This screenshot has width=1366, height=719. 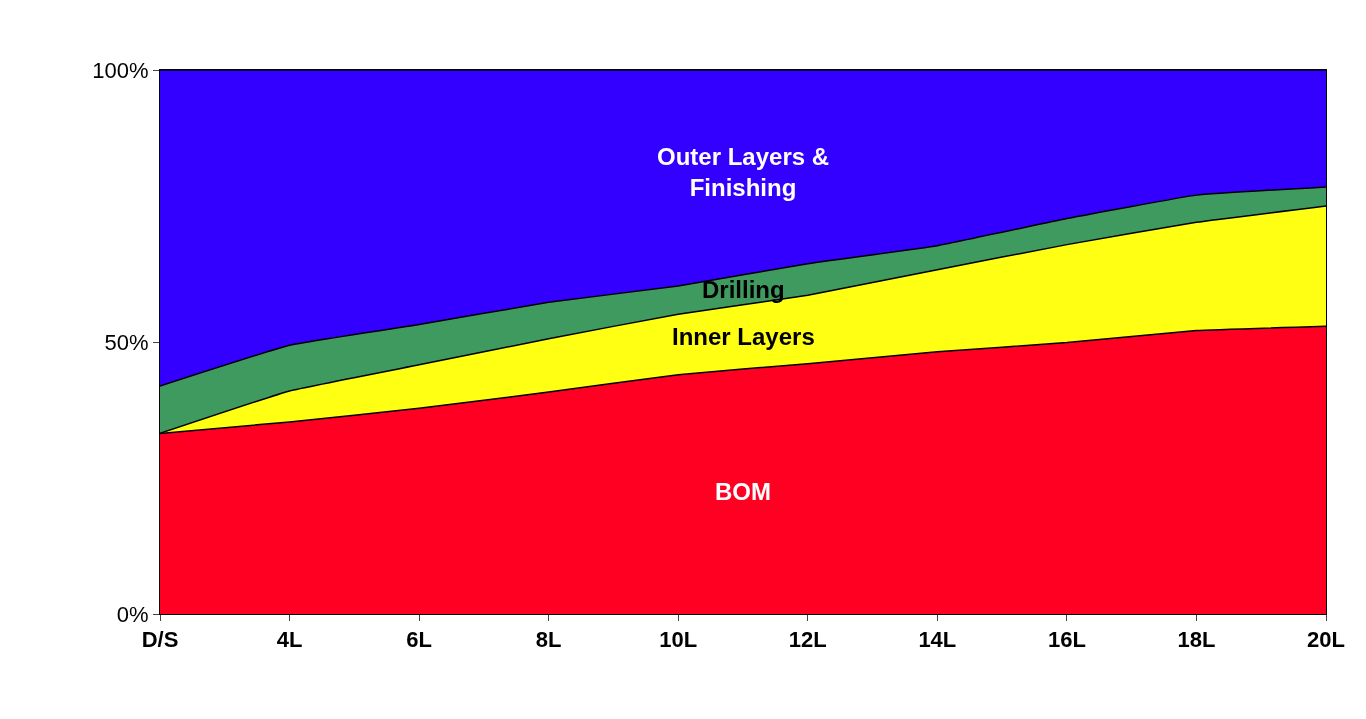 I want to click on y-tick-label: 0%, so click(x=132, y=614).